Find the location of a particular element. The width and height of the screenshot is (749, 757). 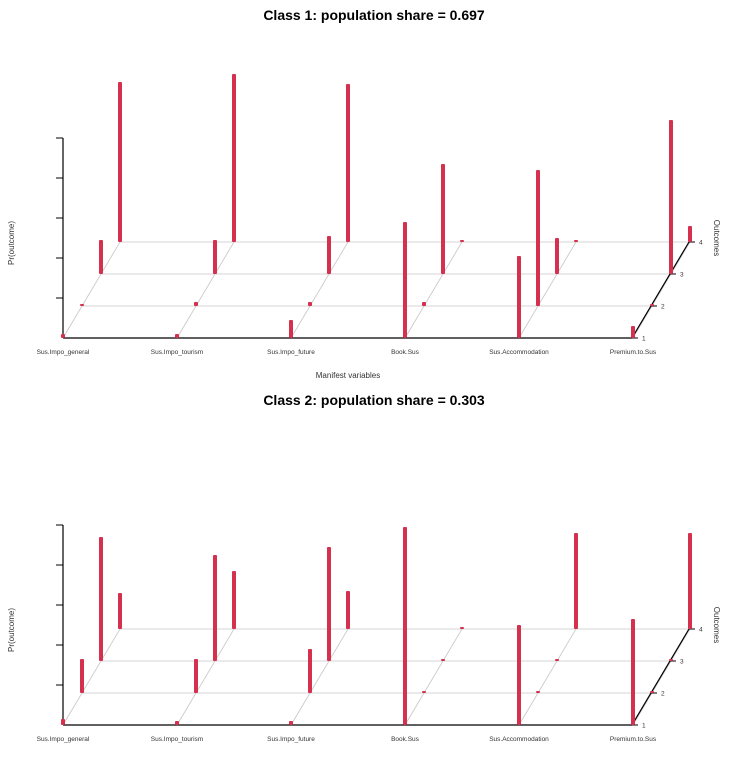

chart-title: Class 1: population share = 0.697 is located at coordinates (374, 15).